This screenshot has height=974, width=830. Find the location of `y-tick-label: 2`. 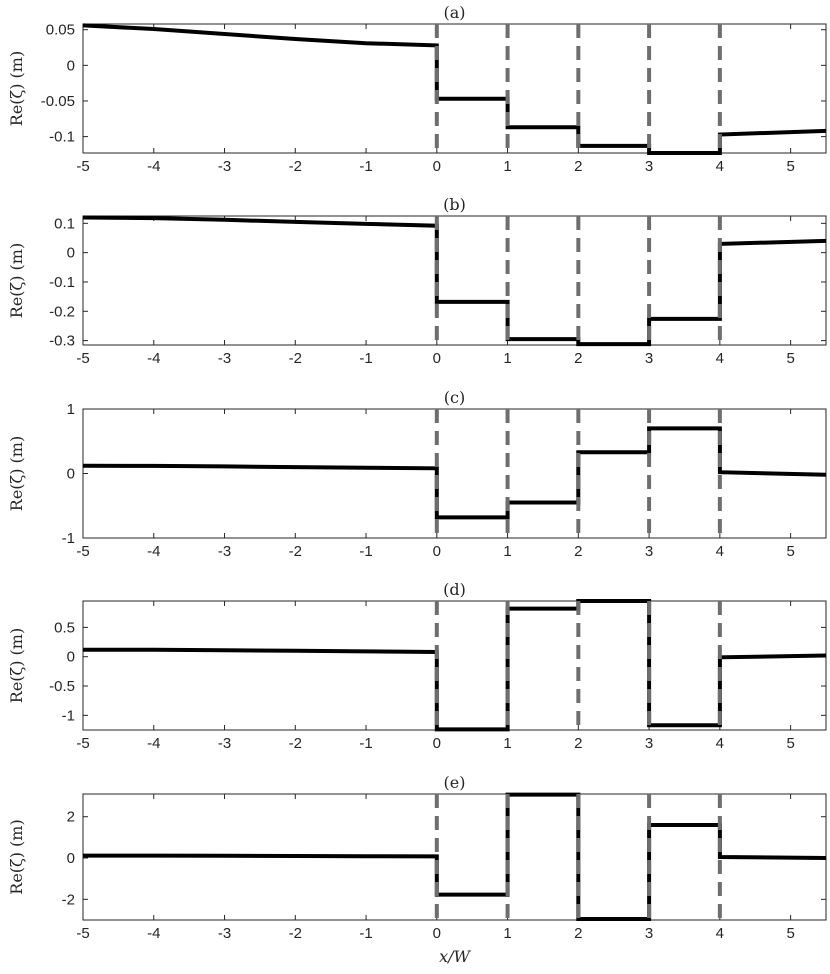

y-tick-label: 2 is located at coordinates (71, 817).